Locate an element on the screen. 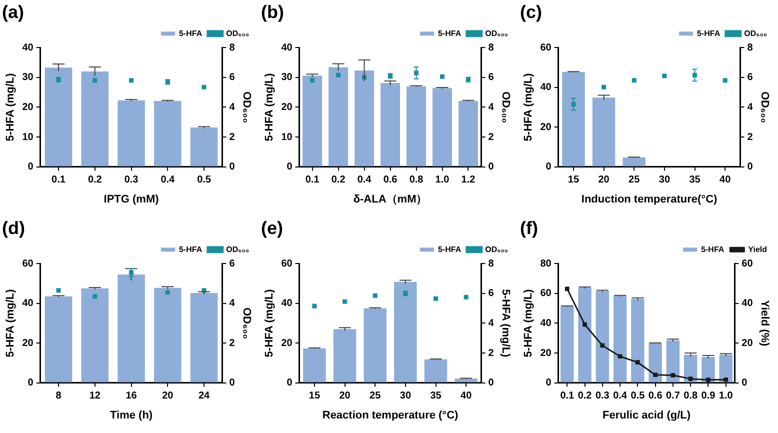 The width and height of the screenshot is (778, 433). y2-tick-label: 40 is located at coordinates (748, 304).